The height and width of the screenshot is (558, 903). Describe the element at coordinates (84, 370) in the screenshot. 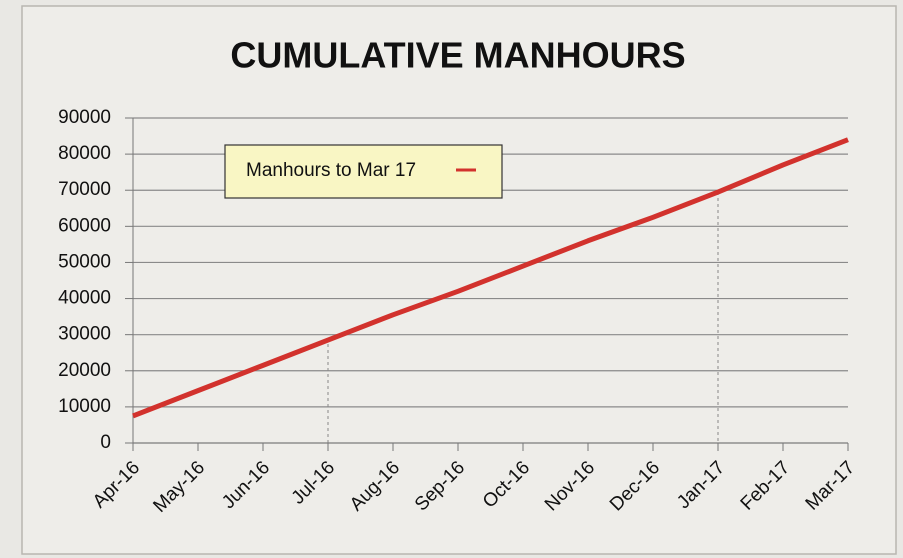

I see `y-tick-label: 20000` at that location.